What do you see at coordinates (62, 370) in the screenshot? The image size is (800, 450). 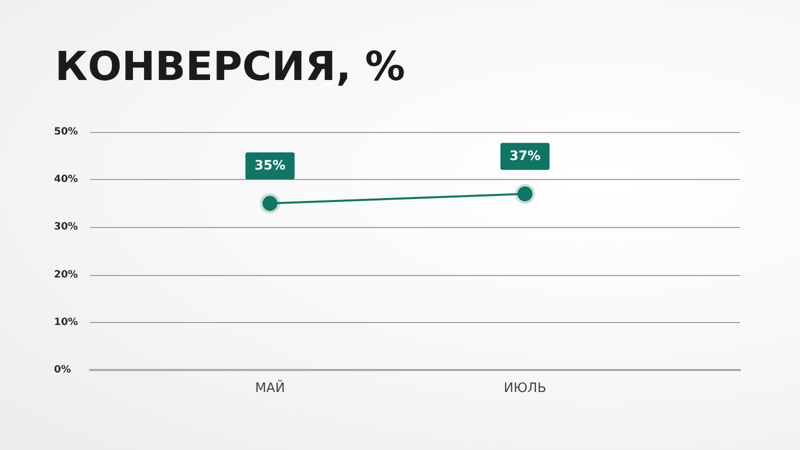 I see `y-tick-label: 0%` at bounding box center [62, 370].